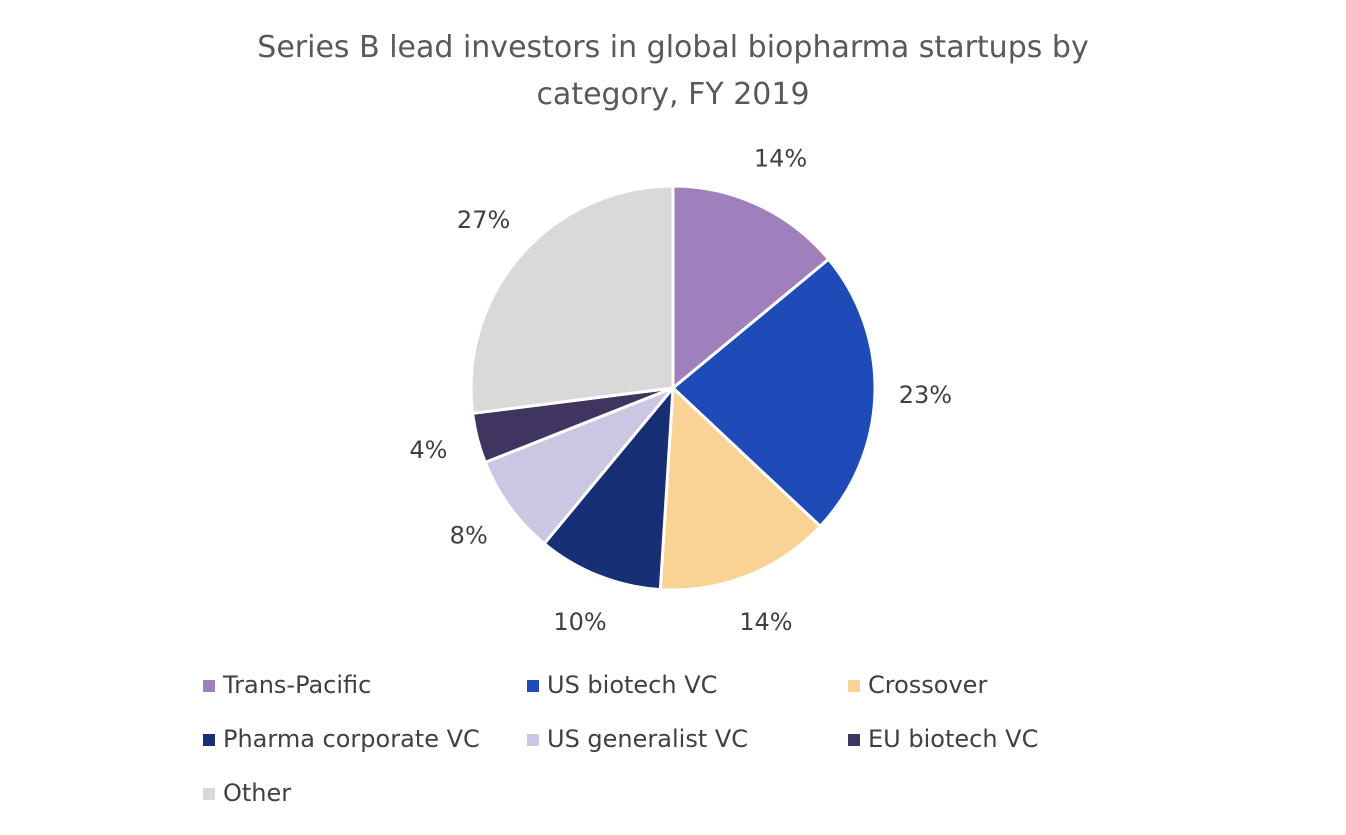  Describe the element at coordinates (257, 793) in the screenshot. I see `legend-label: Other` at that location.